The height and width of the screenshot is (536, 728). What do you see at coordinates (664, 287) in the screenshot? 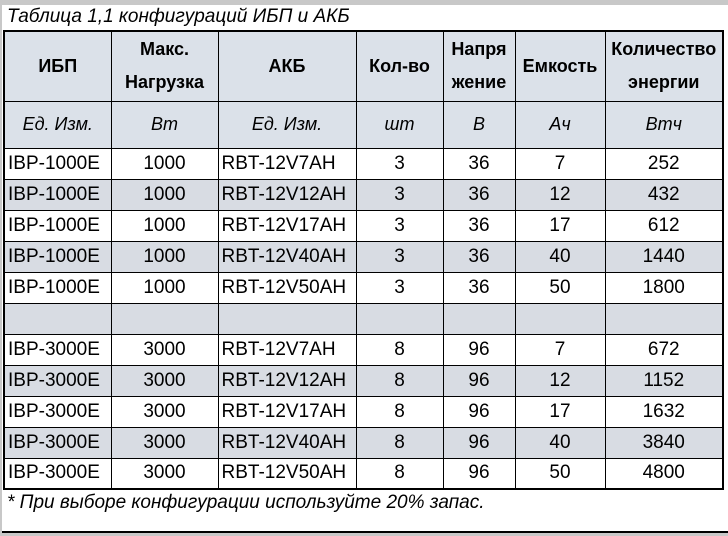
I see `table-cell: 1800` at bounding box center [664, 287].